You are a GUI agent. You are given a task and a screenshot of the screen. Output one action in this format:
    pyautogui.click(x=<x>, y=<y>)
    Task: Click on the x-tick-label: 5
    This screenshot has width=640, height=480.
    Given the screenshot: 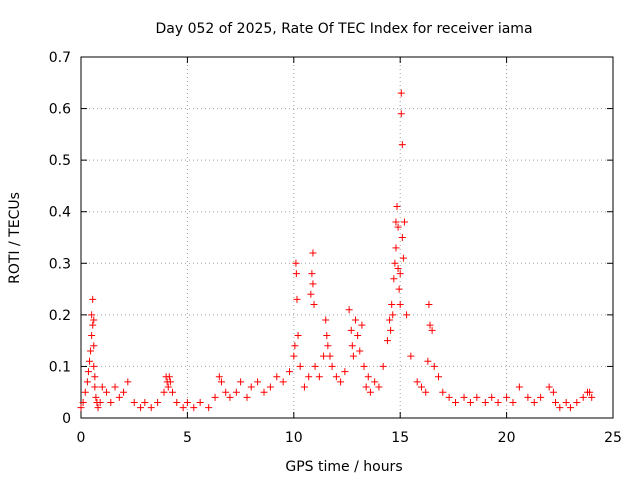 What is the action you would take?
    pyautogui.click(x=187, y=438)
    